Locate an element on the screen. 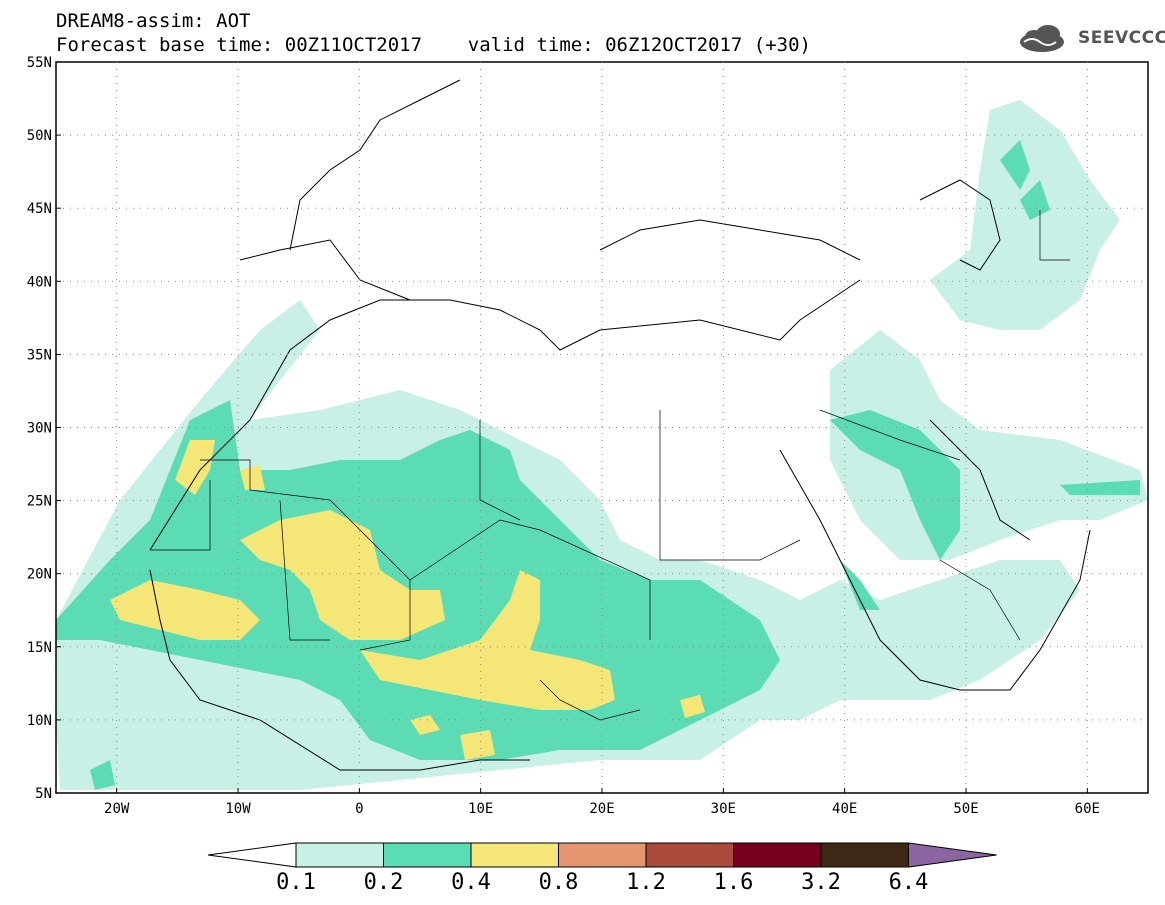 This screenshot has width=1165, height=905. title-line-1: DREAM8-assim: AOT is located at coordinates (153, 21).